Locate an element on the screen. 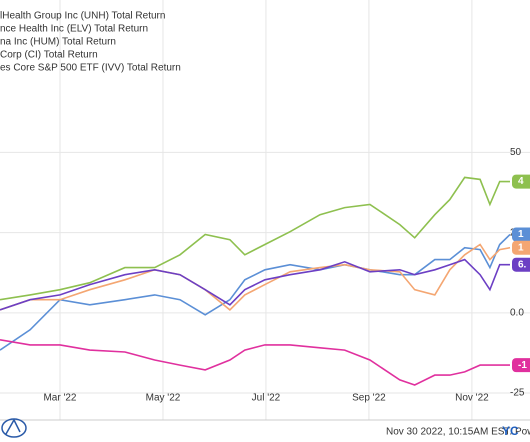 This screenshot has height=442, width=530. x-tick-label: Jul '22 is located at coordinates (266, 398).